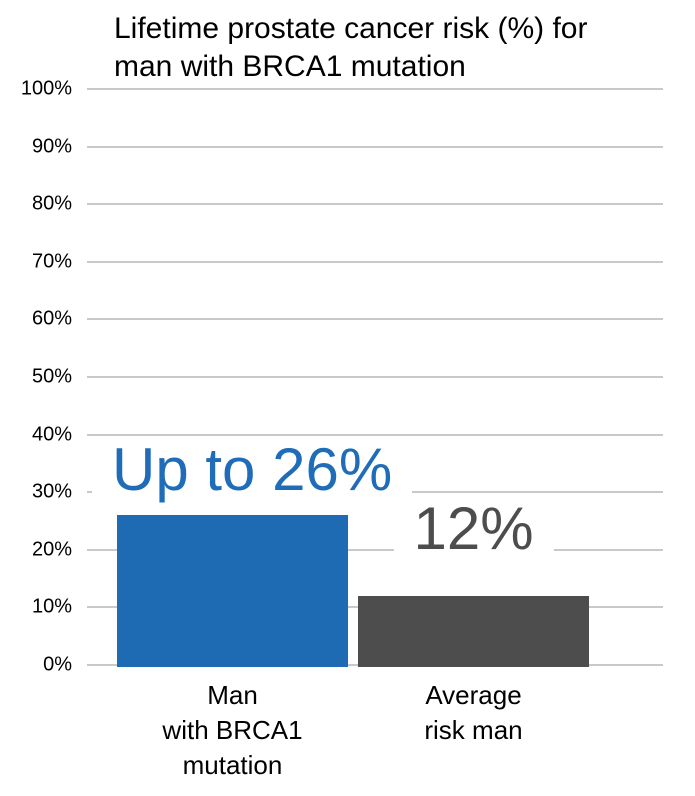 The height and width of the screenshot is (796, 695). Describe the element at coordinates (51, 549) in the screenshot. I see `y-tick-label: 20%` at that location.